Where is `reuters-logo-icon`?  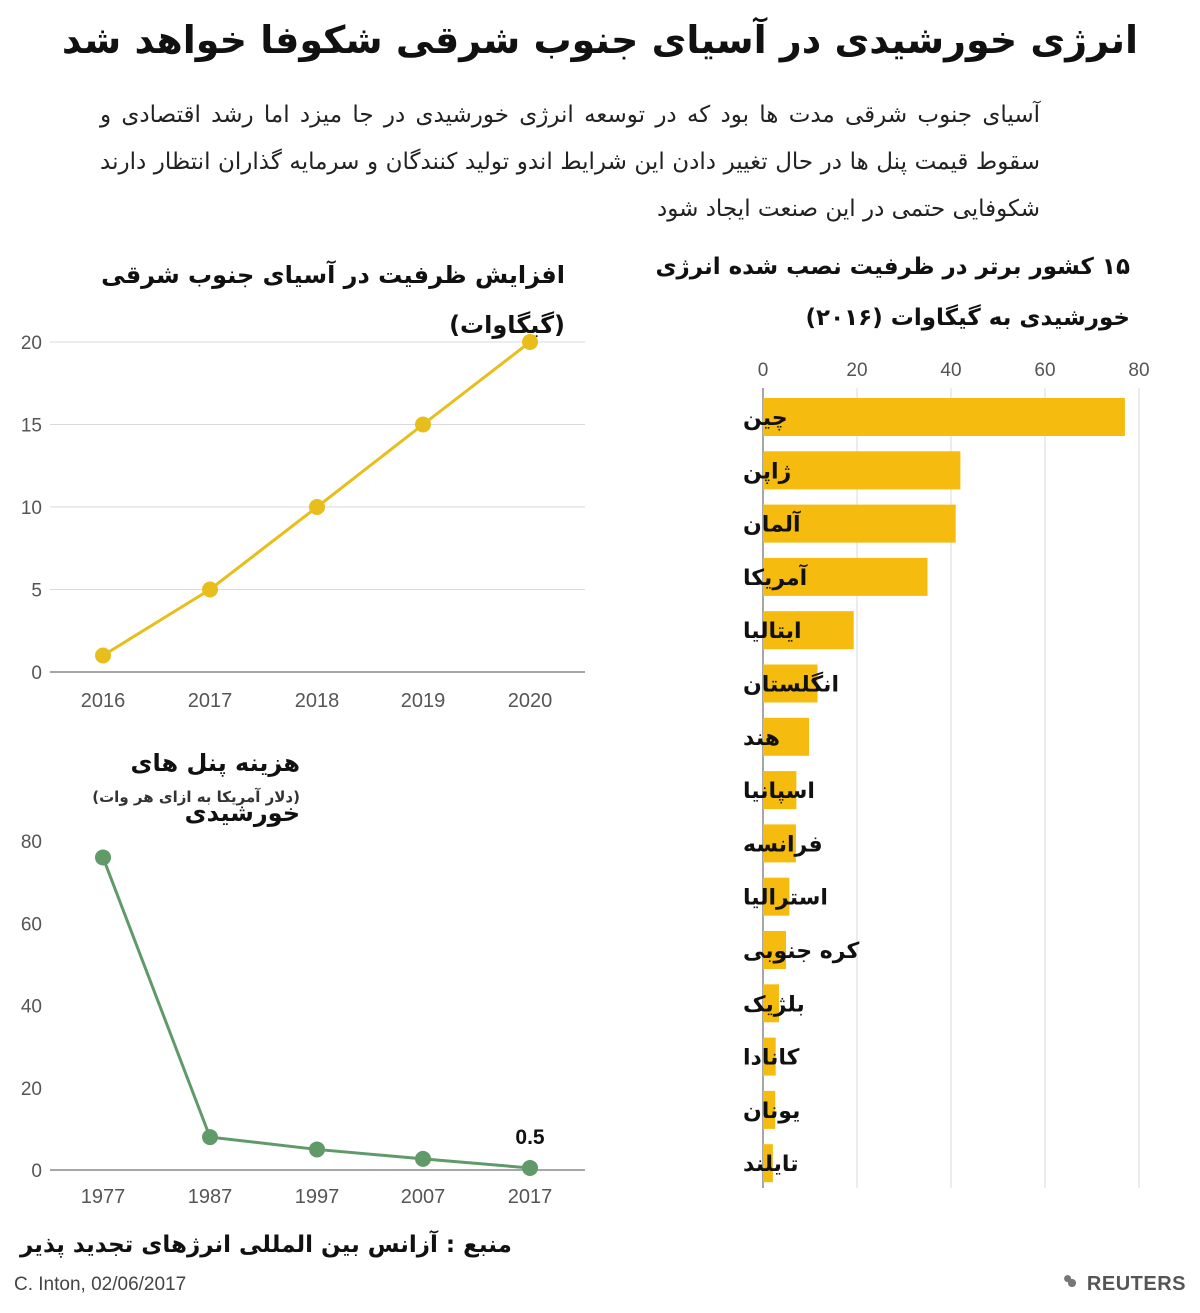 reuters-logo-icon is located at coordinates (1071, 1283).